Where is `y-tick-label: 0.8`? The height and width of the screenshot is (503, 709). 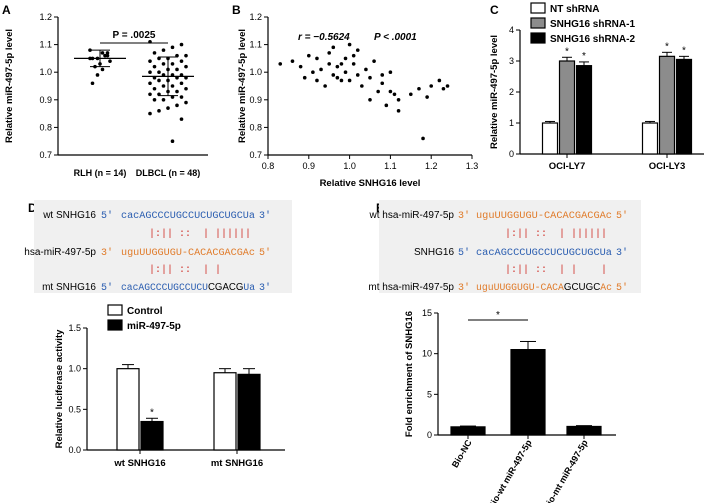
y-tick-label: 0.8 is located at coordinates (255, 127).